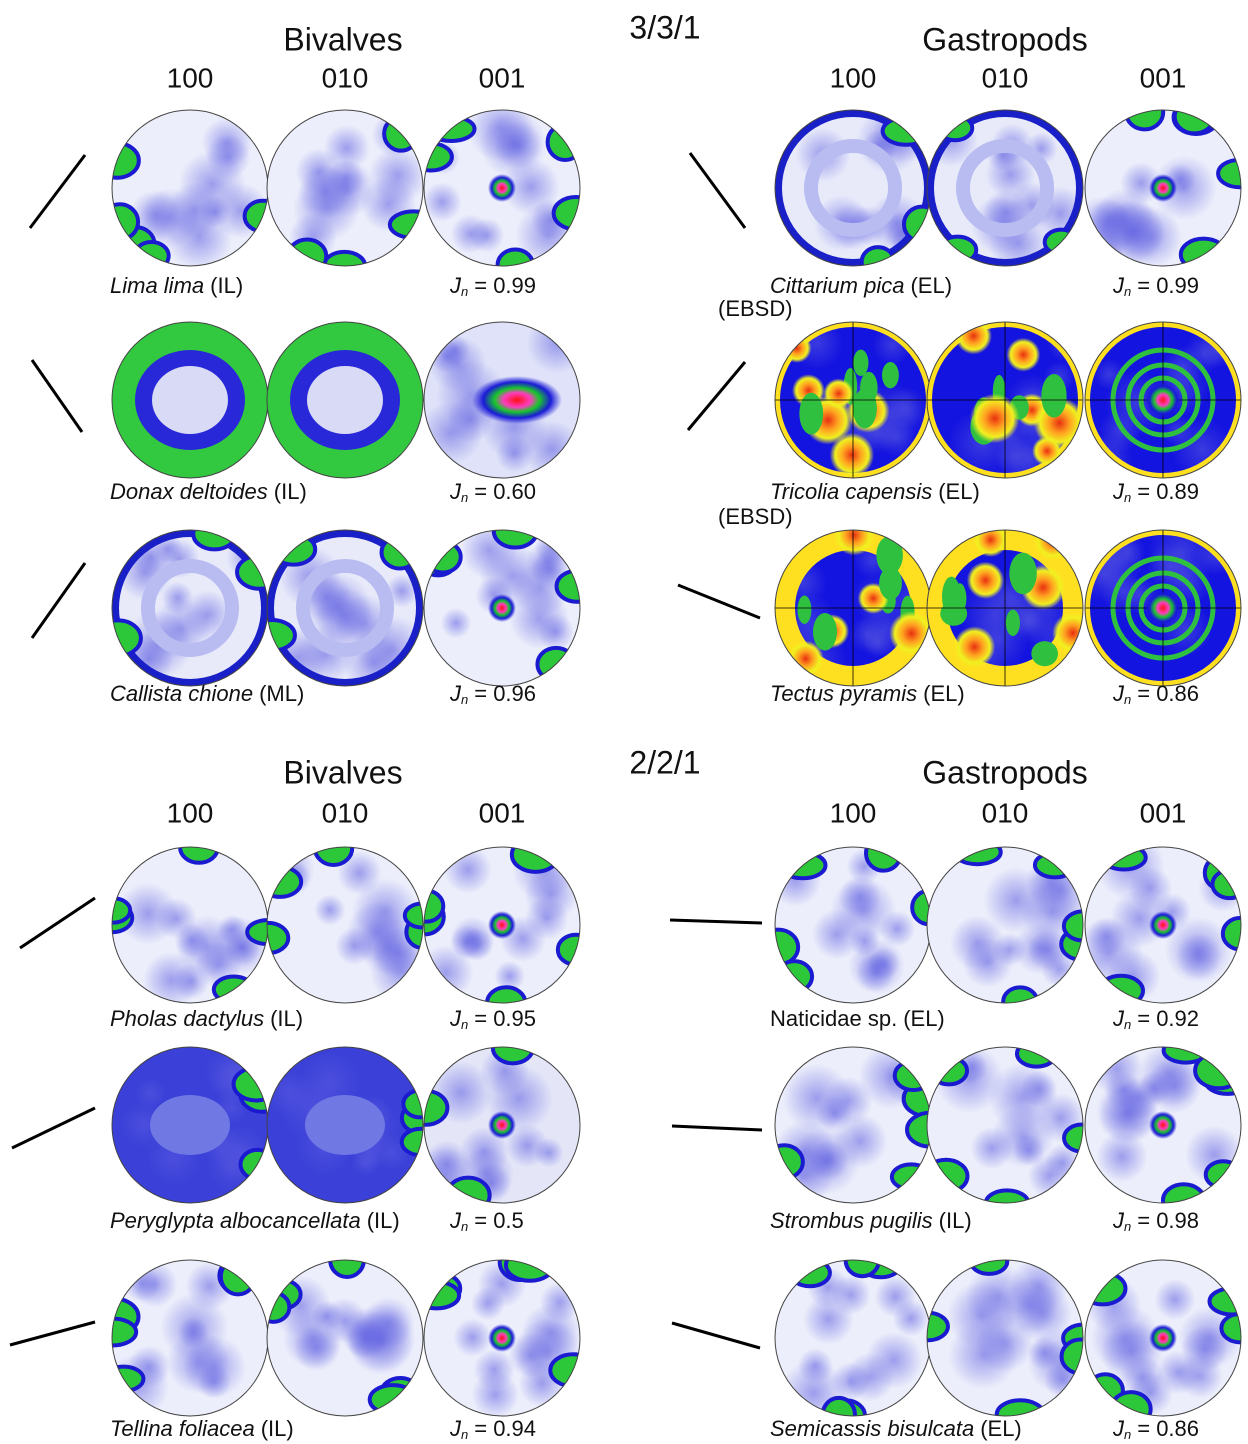  Describe the element at coordinates (342, 39) in the screenshot. I see `group-title: Bivalves` at that location.